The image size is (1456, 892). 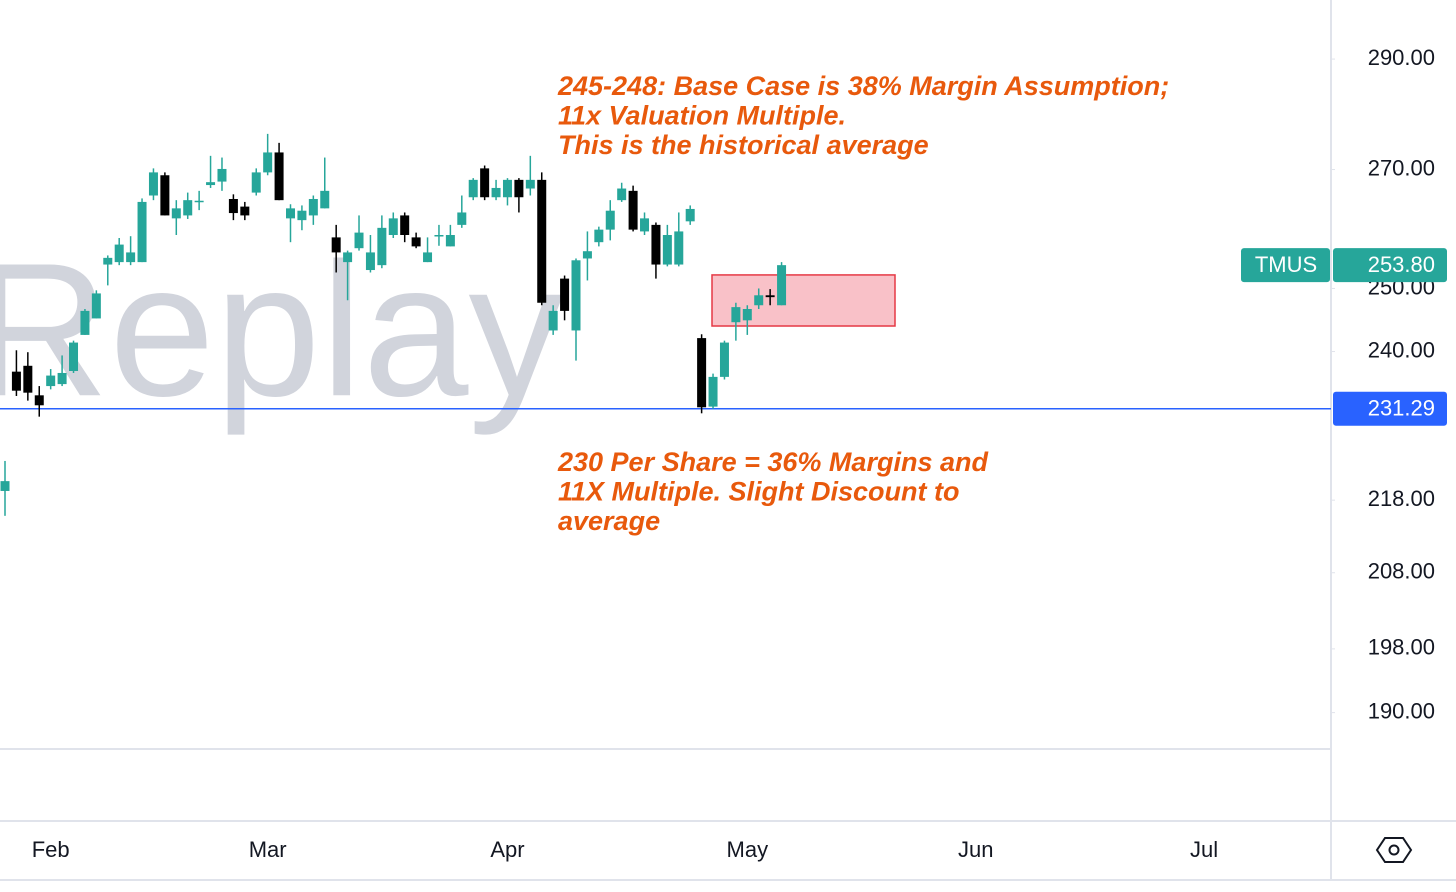 What do you see at coordinates (803, 300) in the screenshot?
I see `price-zone` at bounding box center [803, 300].